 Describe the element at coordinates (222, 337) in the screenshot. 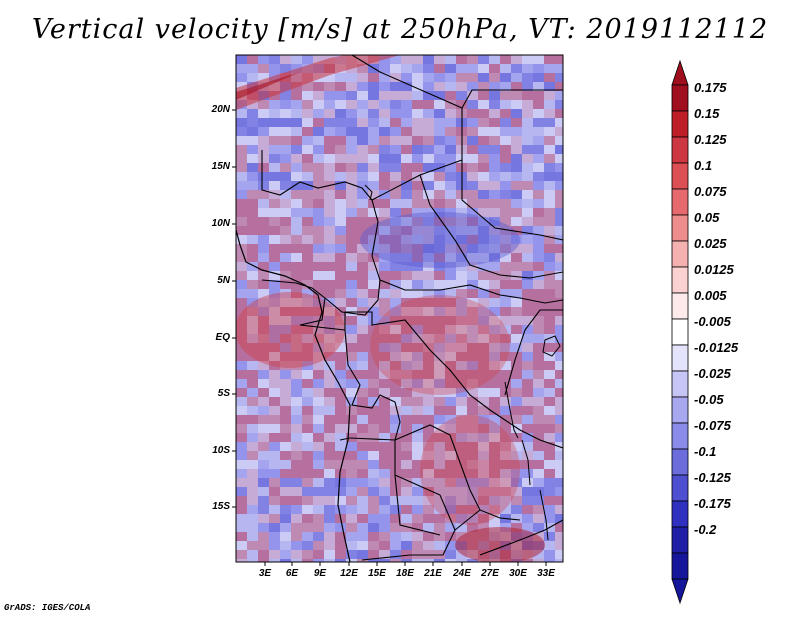

I see `lat-label: EQ` at that location.